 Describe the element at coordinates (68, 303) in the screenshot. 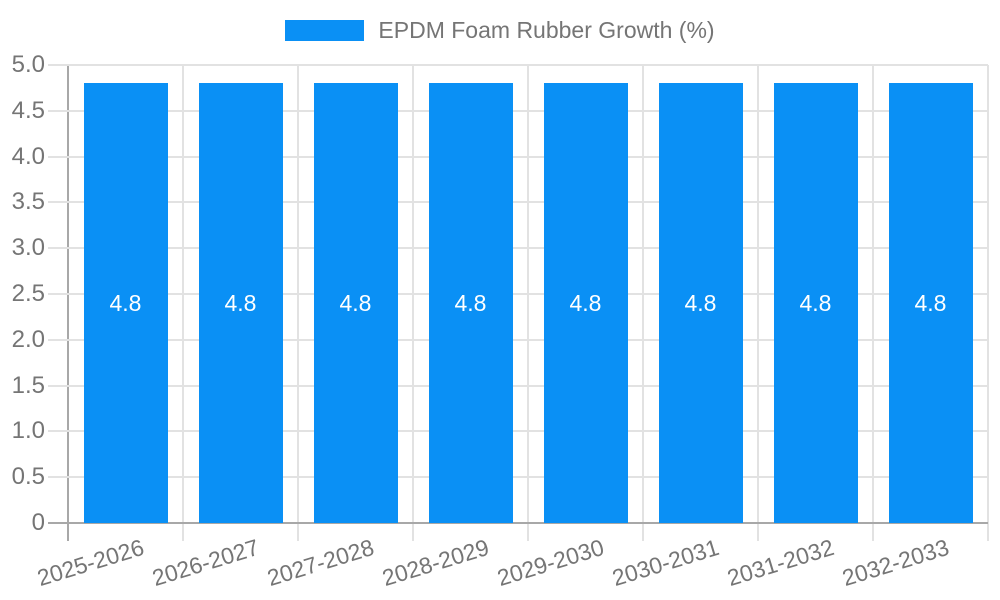

I see `y-axis-line` at that location.